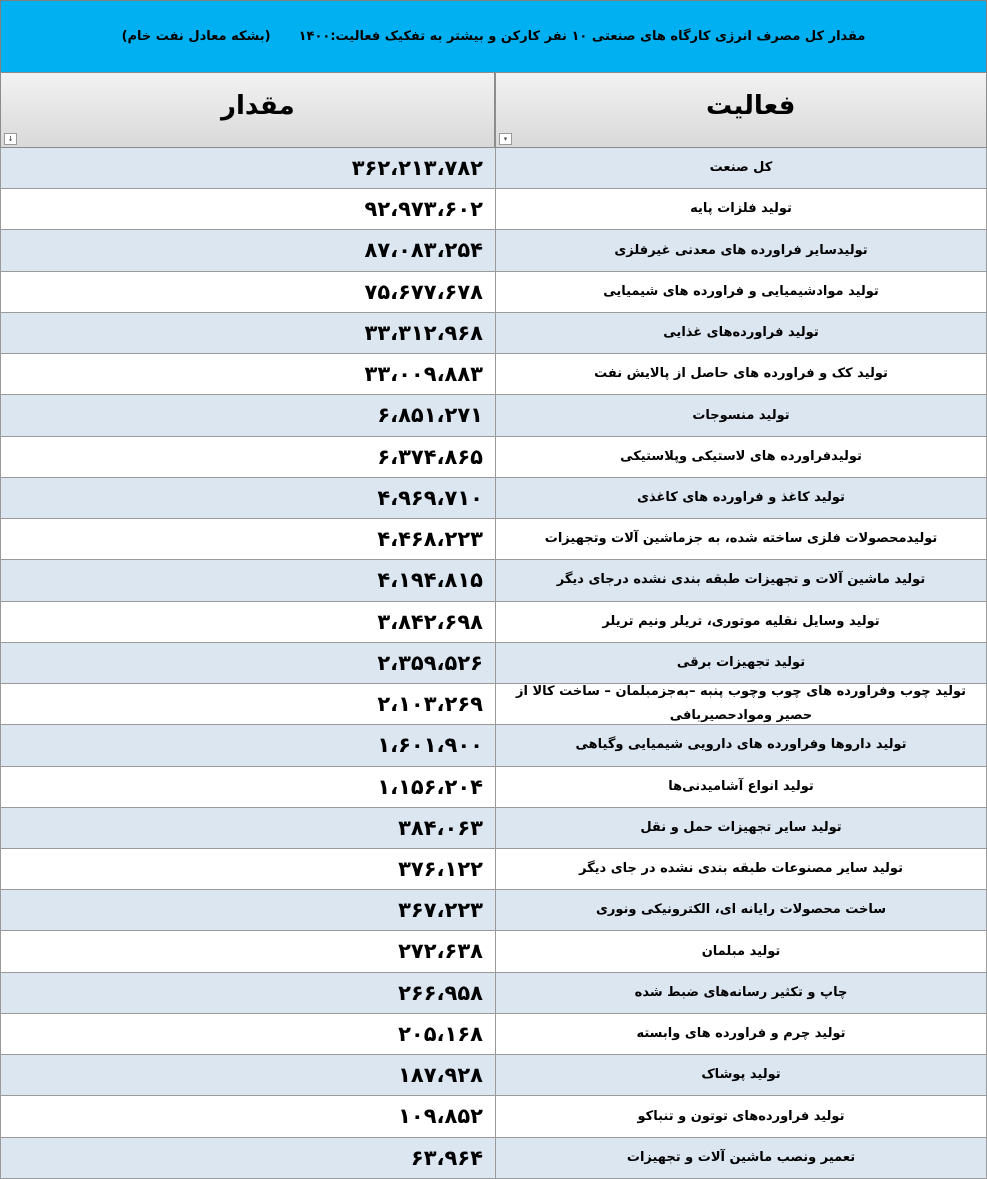 The width and height of the screenshot is (987, 1179). Describe the element at coordinates (247, 457) in the screenshot. I see `value-cell: ۶،۳۷۴،۸۶۵` at that location.